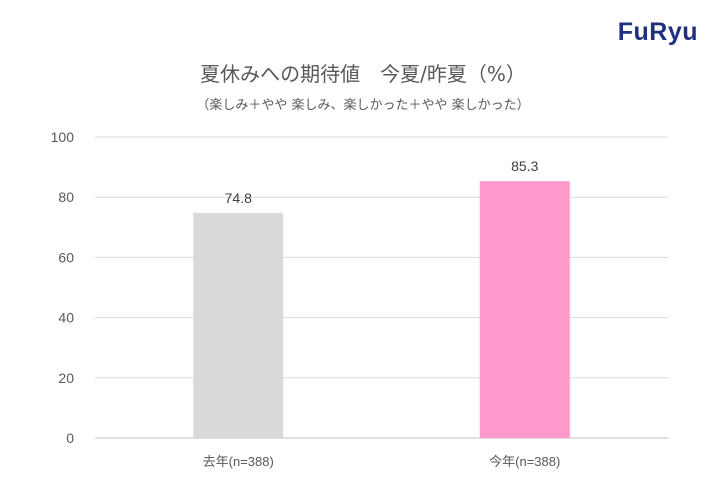 Image resolution: width=726 pixels, height=480 pixels. Describe the element at coordinates (70, 438) in the screenshot. I see `y-tick-label: 0` at that location.